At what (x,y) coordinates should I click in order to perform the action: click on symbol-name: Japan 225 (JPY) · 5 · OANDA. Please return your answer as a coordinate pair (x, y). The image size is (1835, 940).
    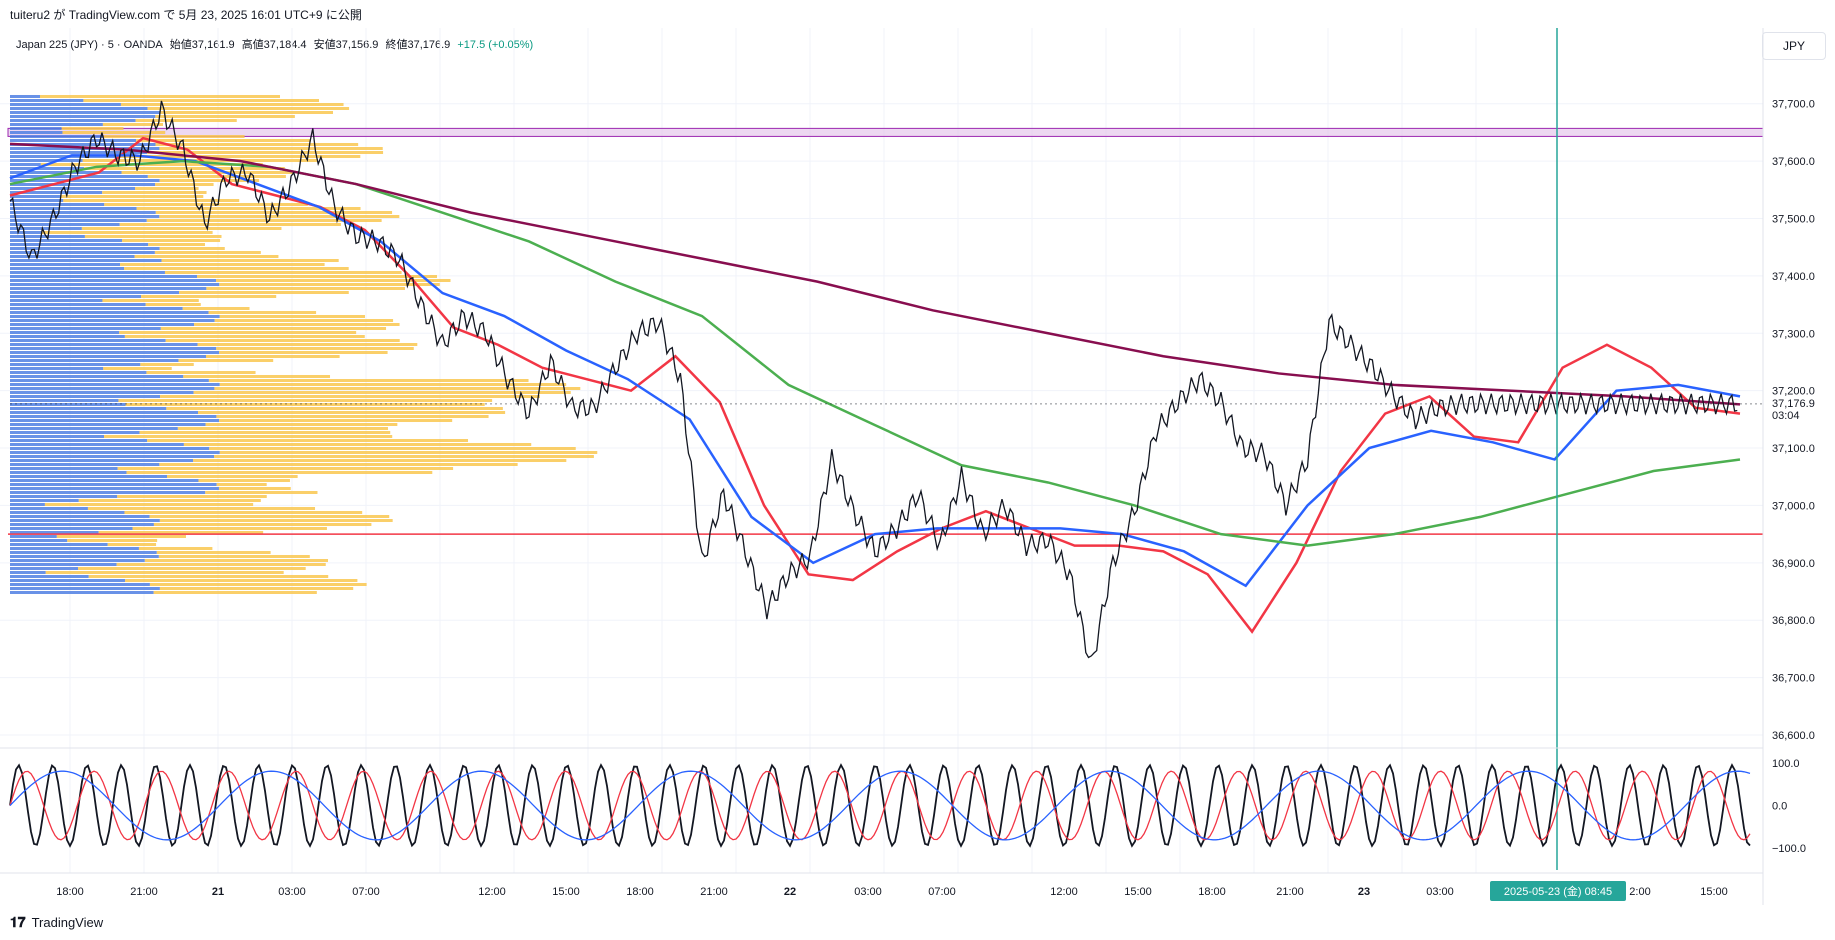
    Looking at the image, I should click on (89, 45).